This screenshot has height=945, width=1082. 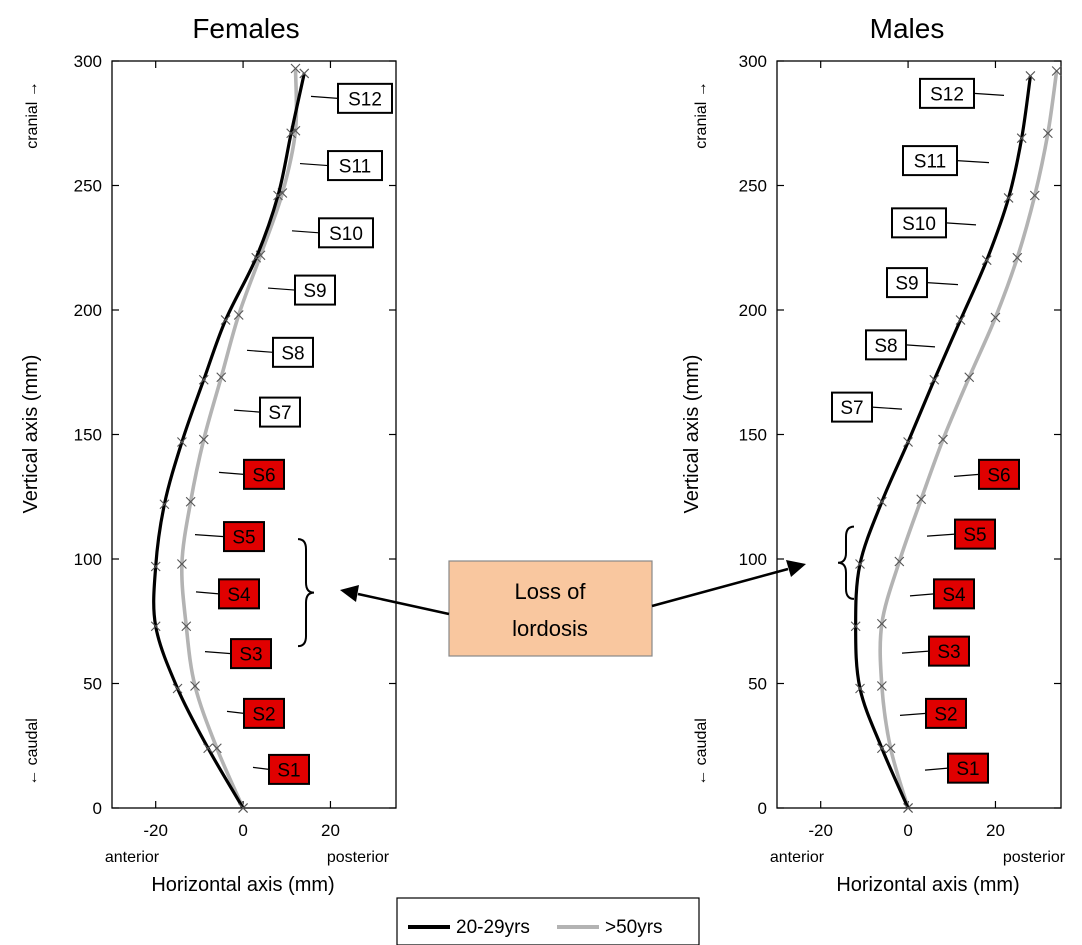 I want to click on y-tick-label: 100, so click(x=88, y=559).